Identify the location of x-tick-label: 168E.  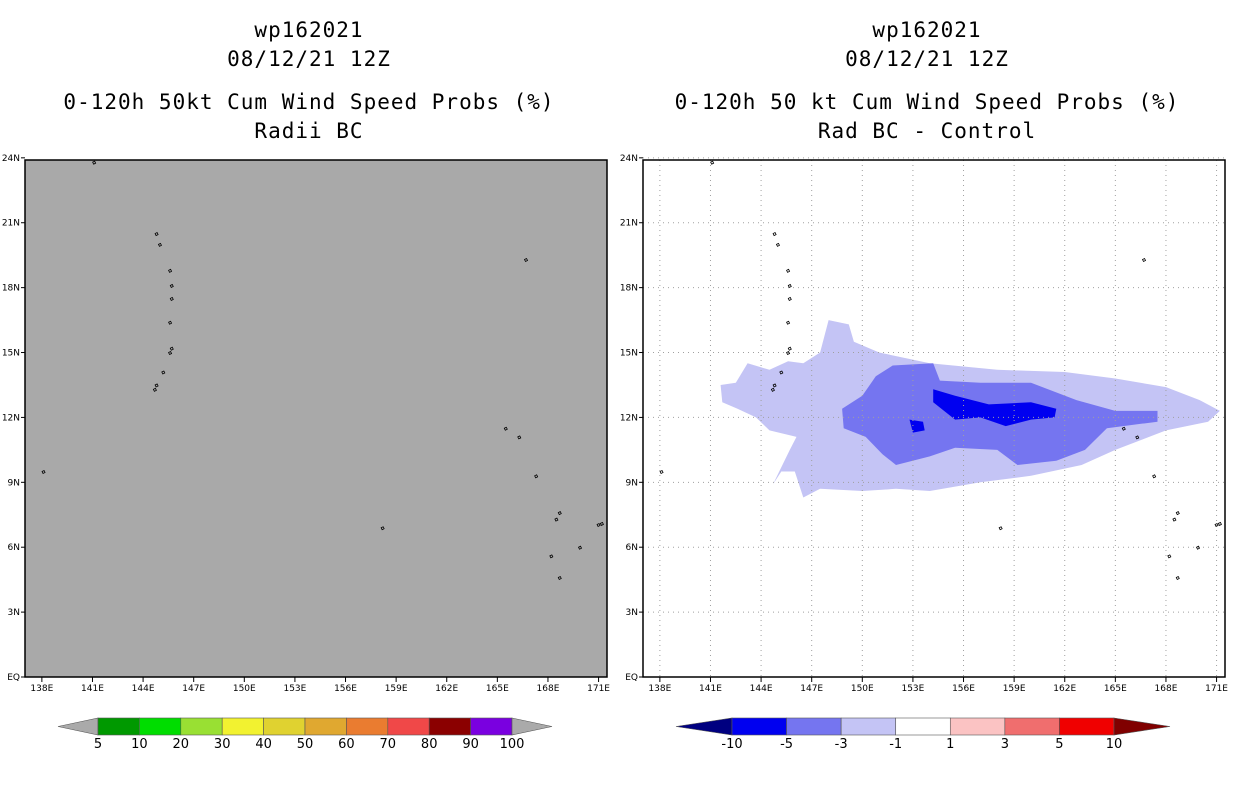
(1166, 689).